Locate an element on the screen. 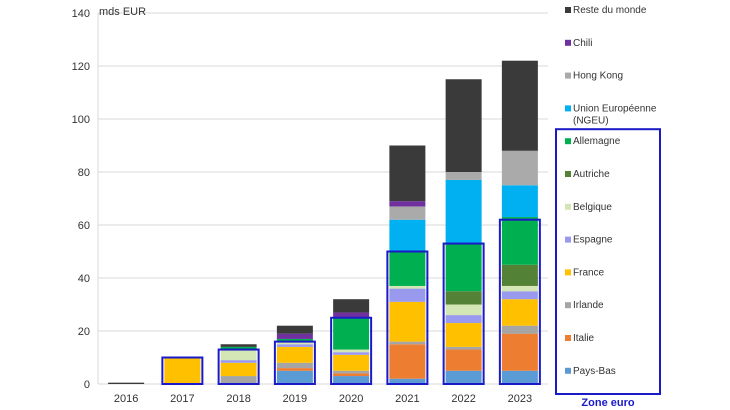 This screenshot has height=410, width=730. y-tick-label: 20 is located at coordinates (84, 332).